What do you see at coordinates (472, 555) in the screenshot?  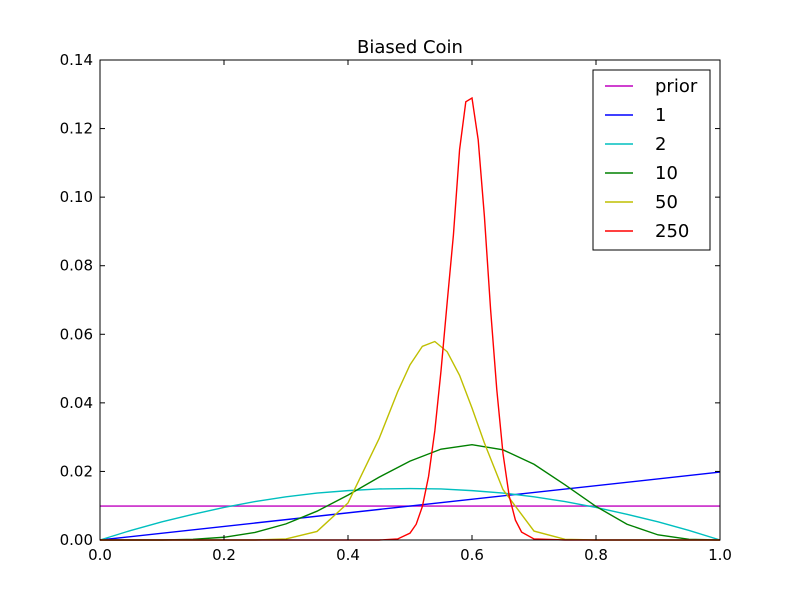 I see `x-tick-label: 0.6` at bounding box center [472, 555].